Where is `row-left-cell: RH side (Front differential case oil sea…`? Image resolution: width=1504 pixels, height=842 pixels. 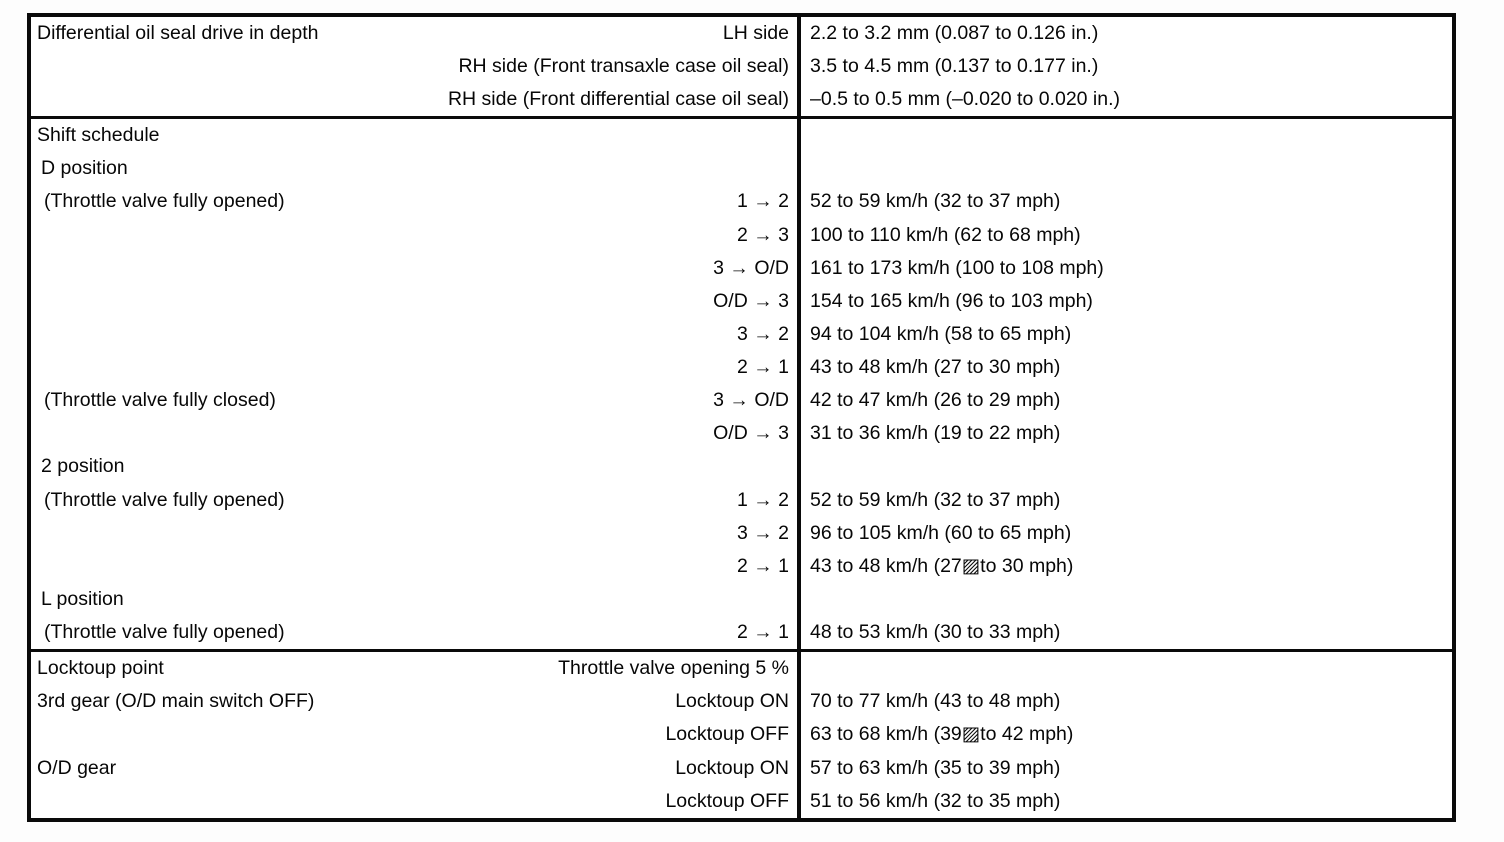
row-left-cell: RH side (Front differential case oil sea… is located at coordinates (416, 100).